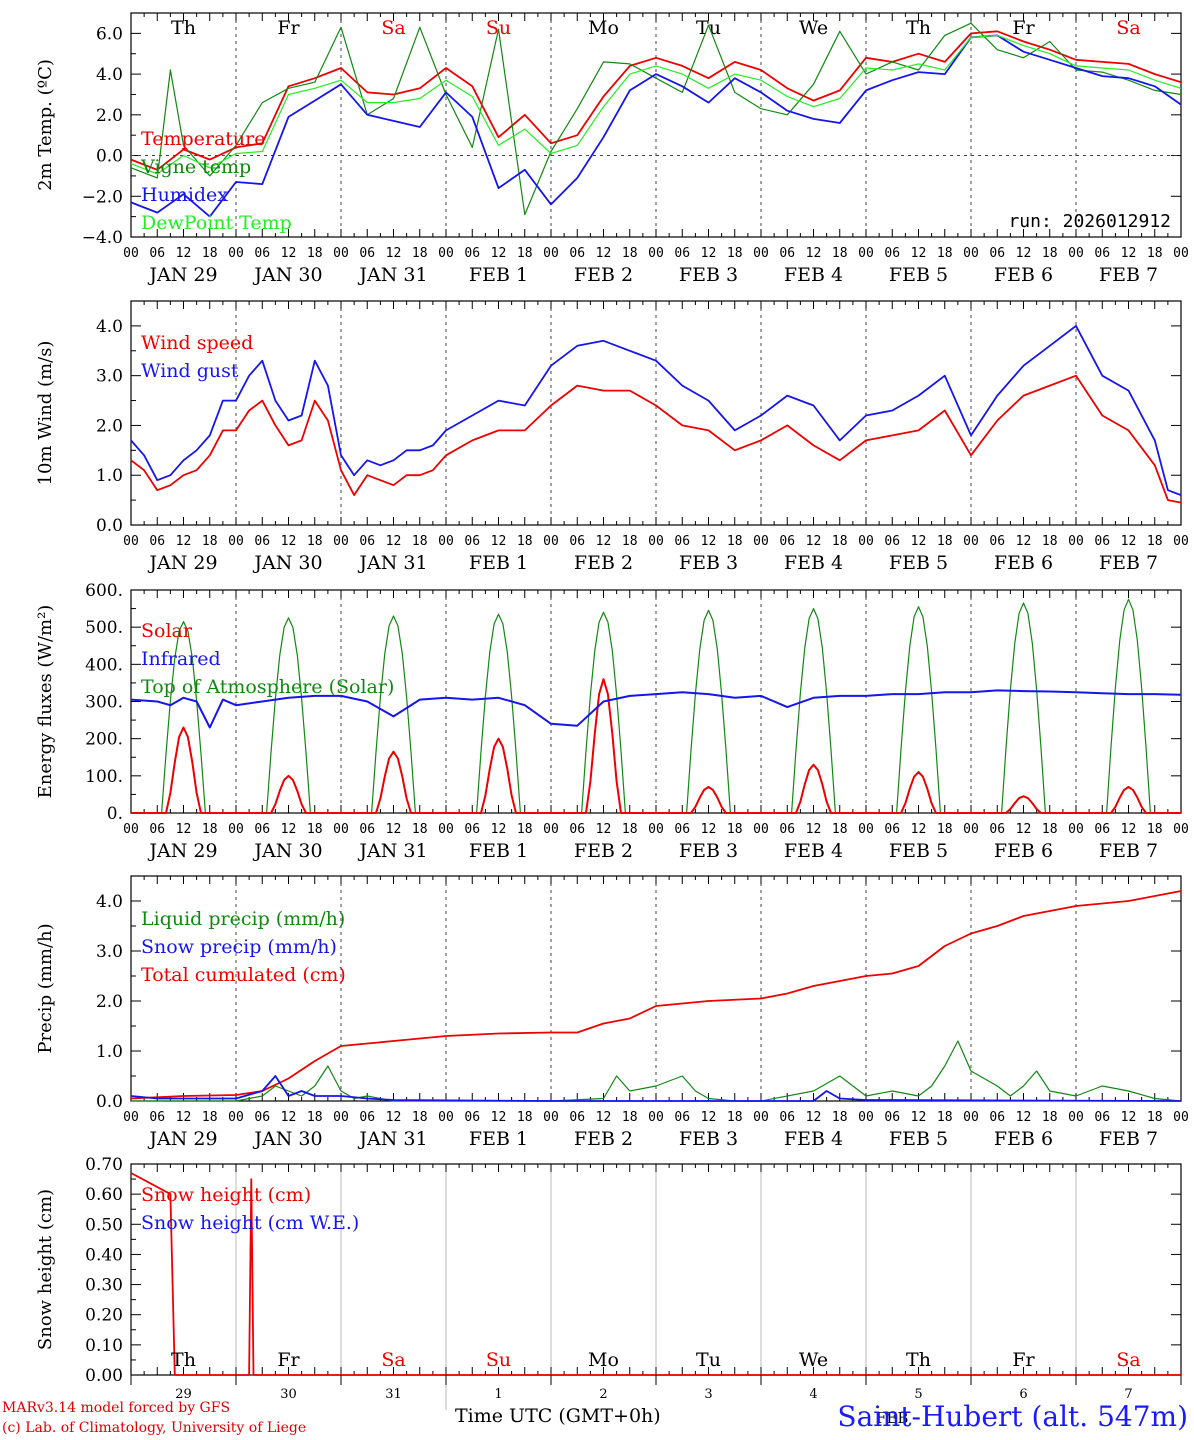  What do you see at coordinates (708, 1394) in the screenshot?
I see `snow-day-number: 3` at bounding box center [708, 1394].